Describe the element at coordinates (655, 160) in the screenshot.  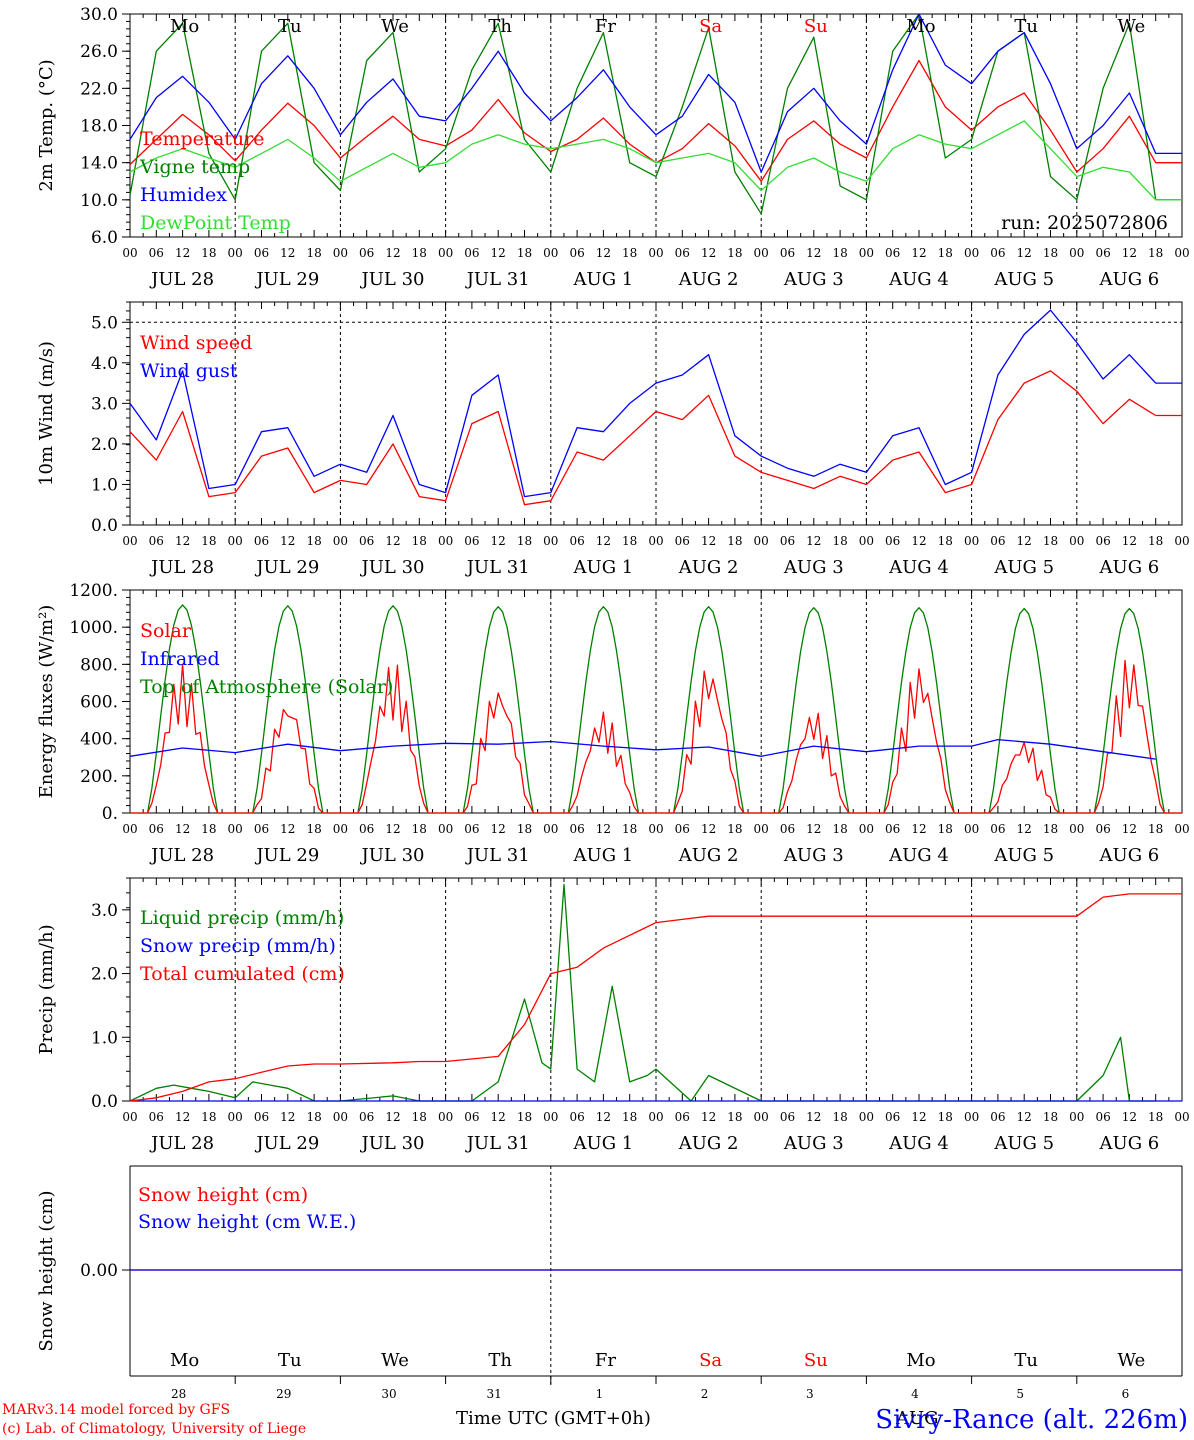
I see `series-line-dewpoint-temp` at that location.